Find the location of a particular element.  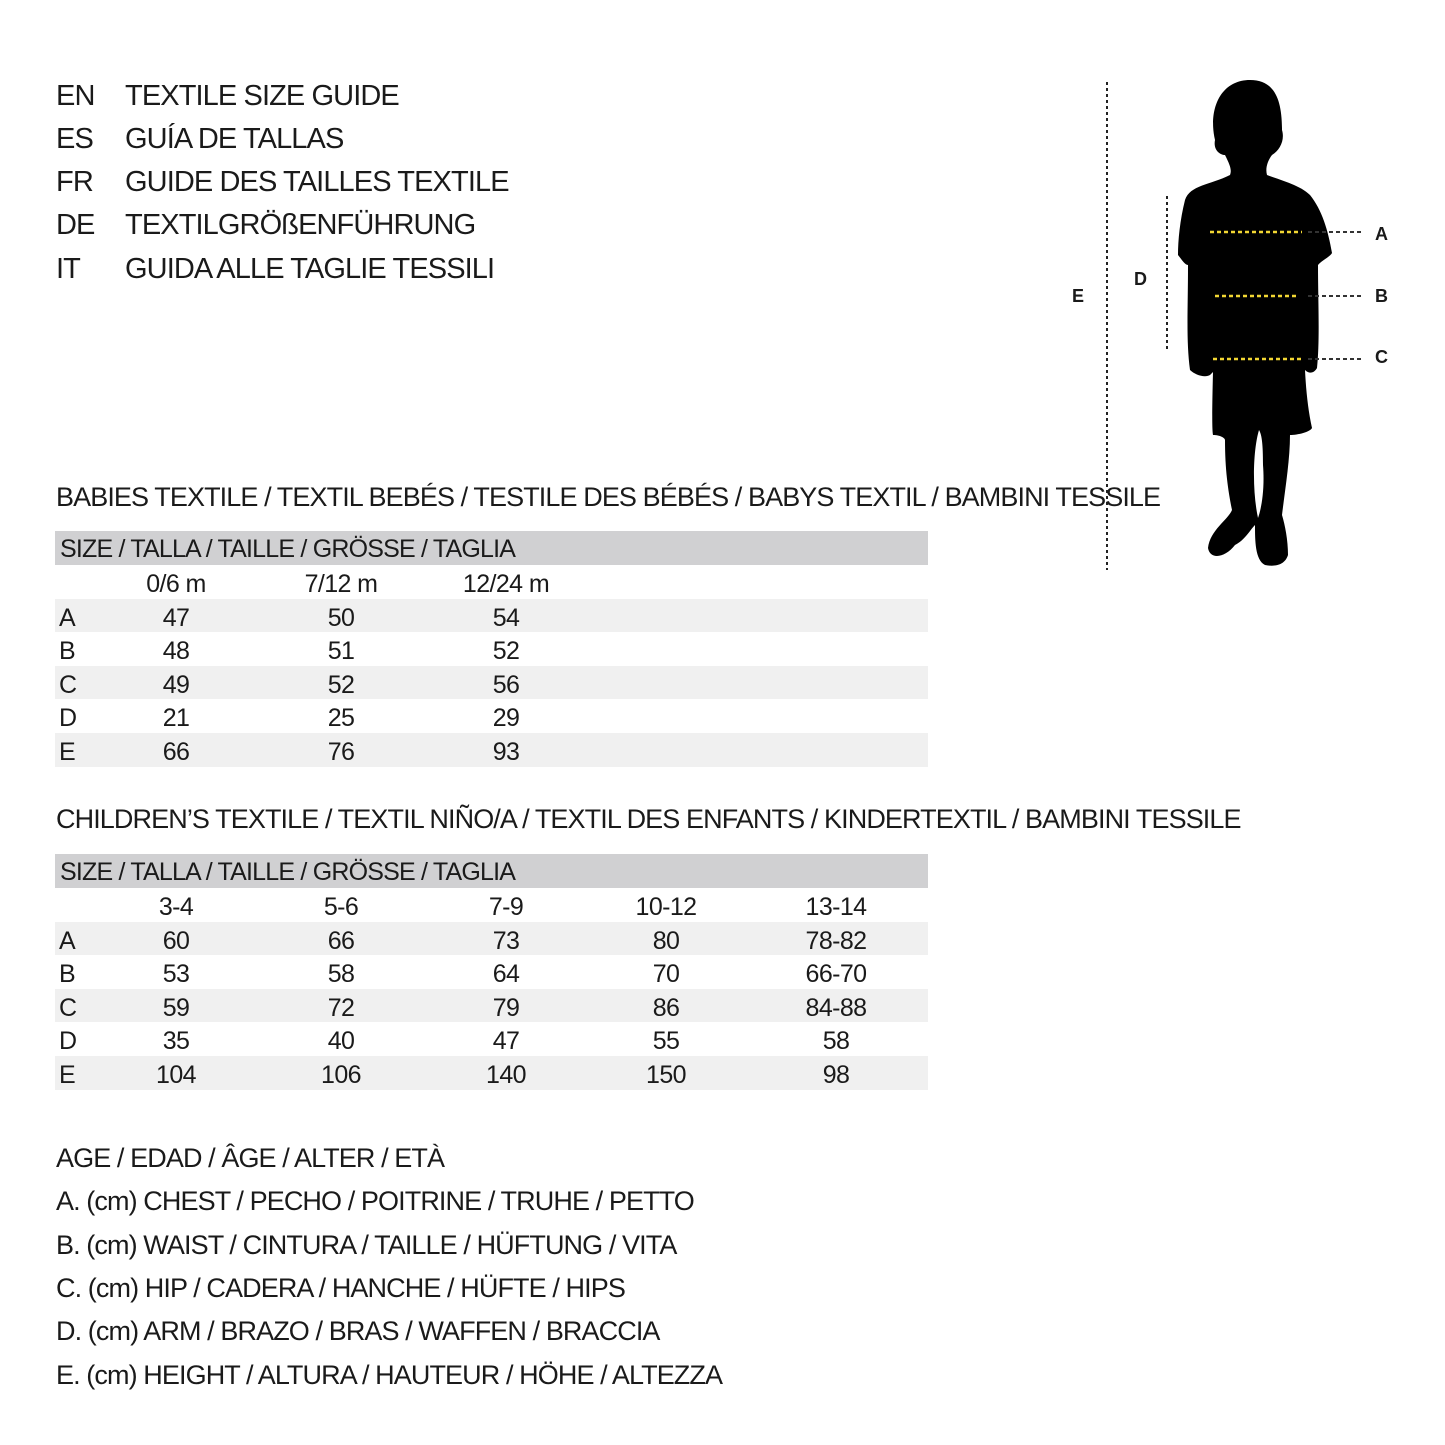

cell-value: 86 is located at coordinates (666, 1007).